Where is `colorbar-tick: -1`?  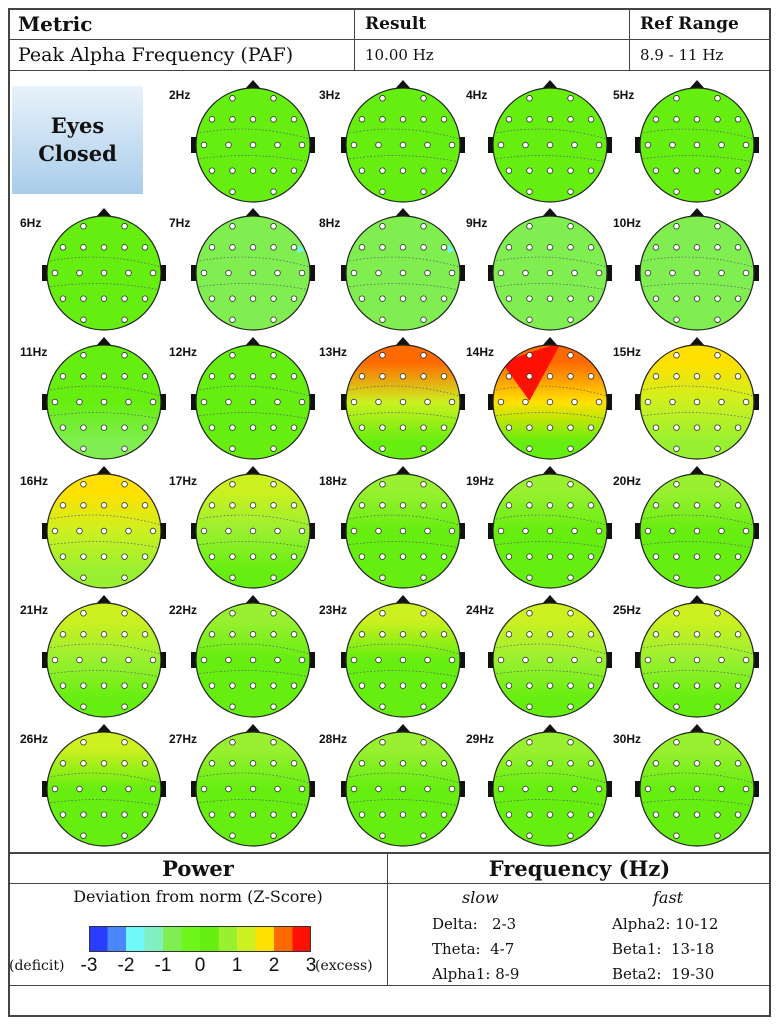
colorbar-tick: -1 is located at coordinates (163, 965).